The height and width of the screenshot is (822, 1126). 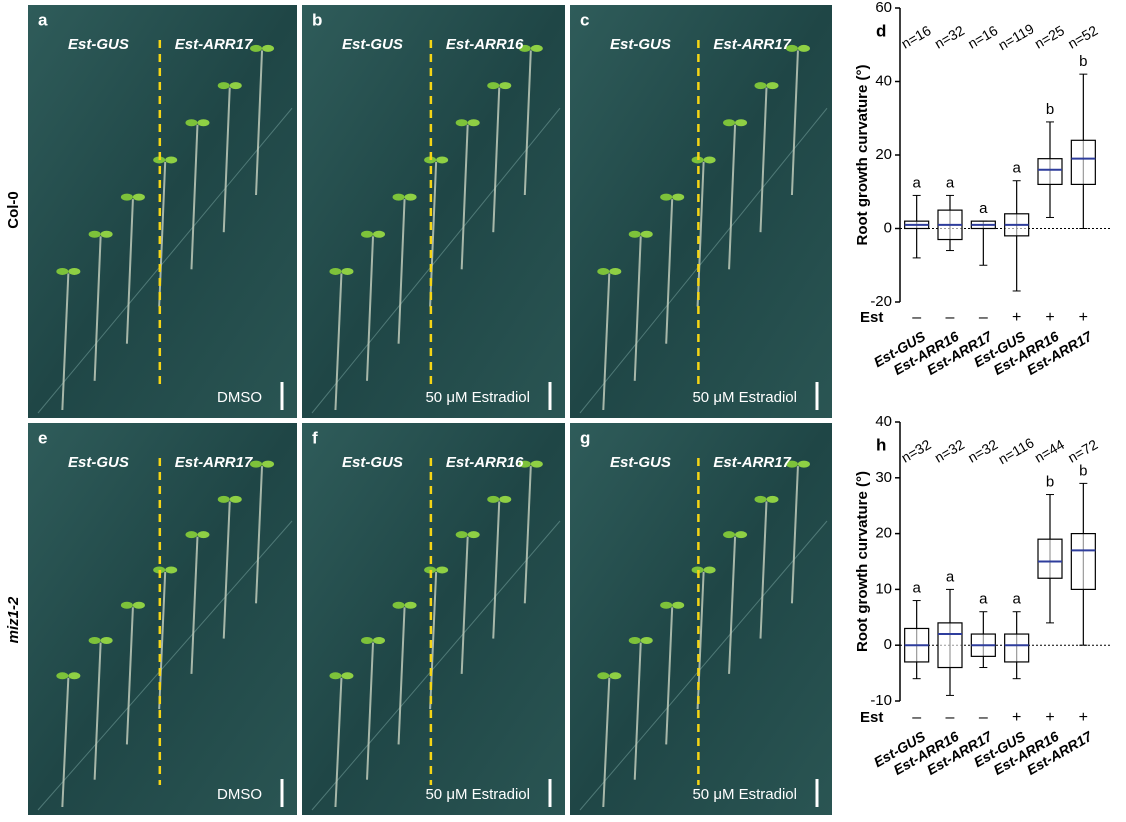 I want to click on y-label: Root growth curvature (°), so click(x=862, y=561).